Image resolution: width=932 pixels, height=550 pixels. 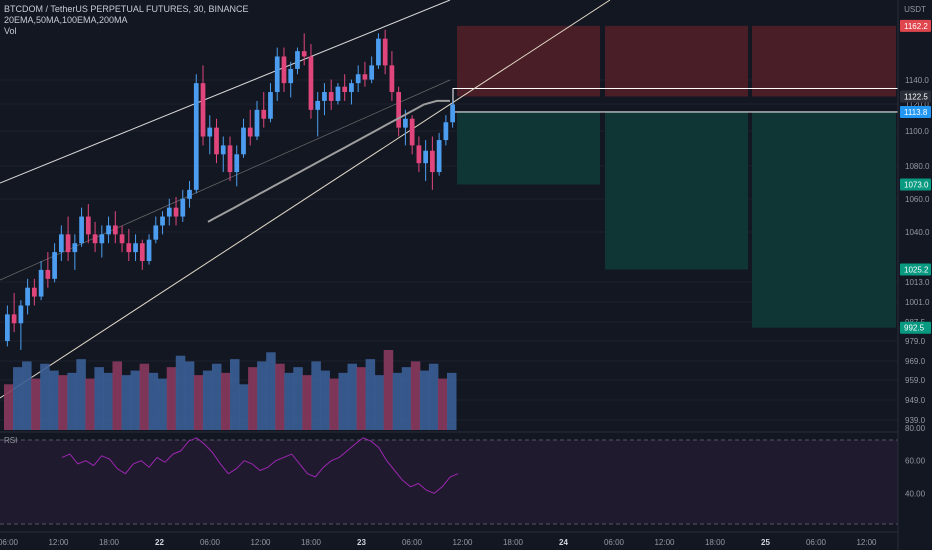 What do you see at coordinates (563, 542) in the screenshot?
I see `time-tick-label: 24` at bounding box center [563, 542].